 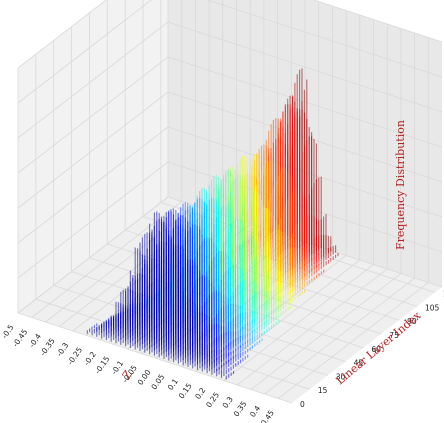 I want to click on x-tick-label: 0.3, so click(x=228, y=402).